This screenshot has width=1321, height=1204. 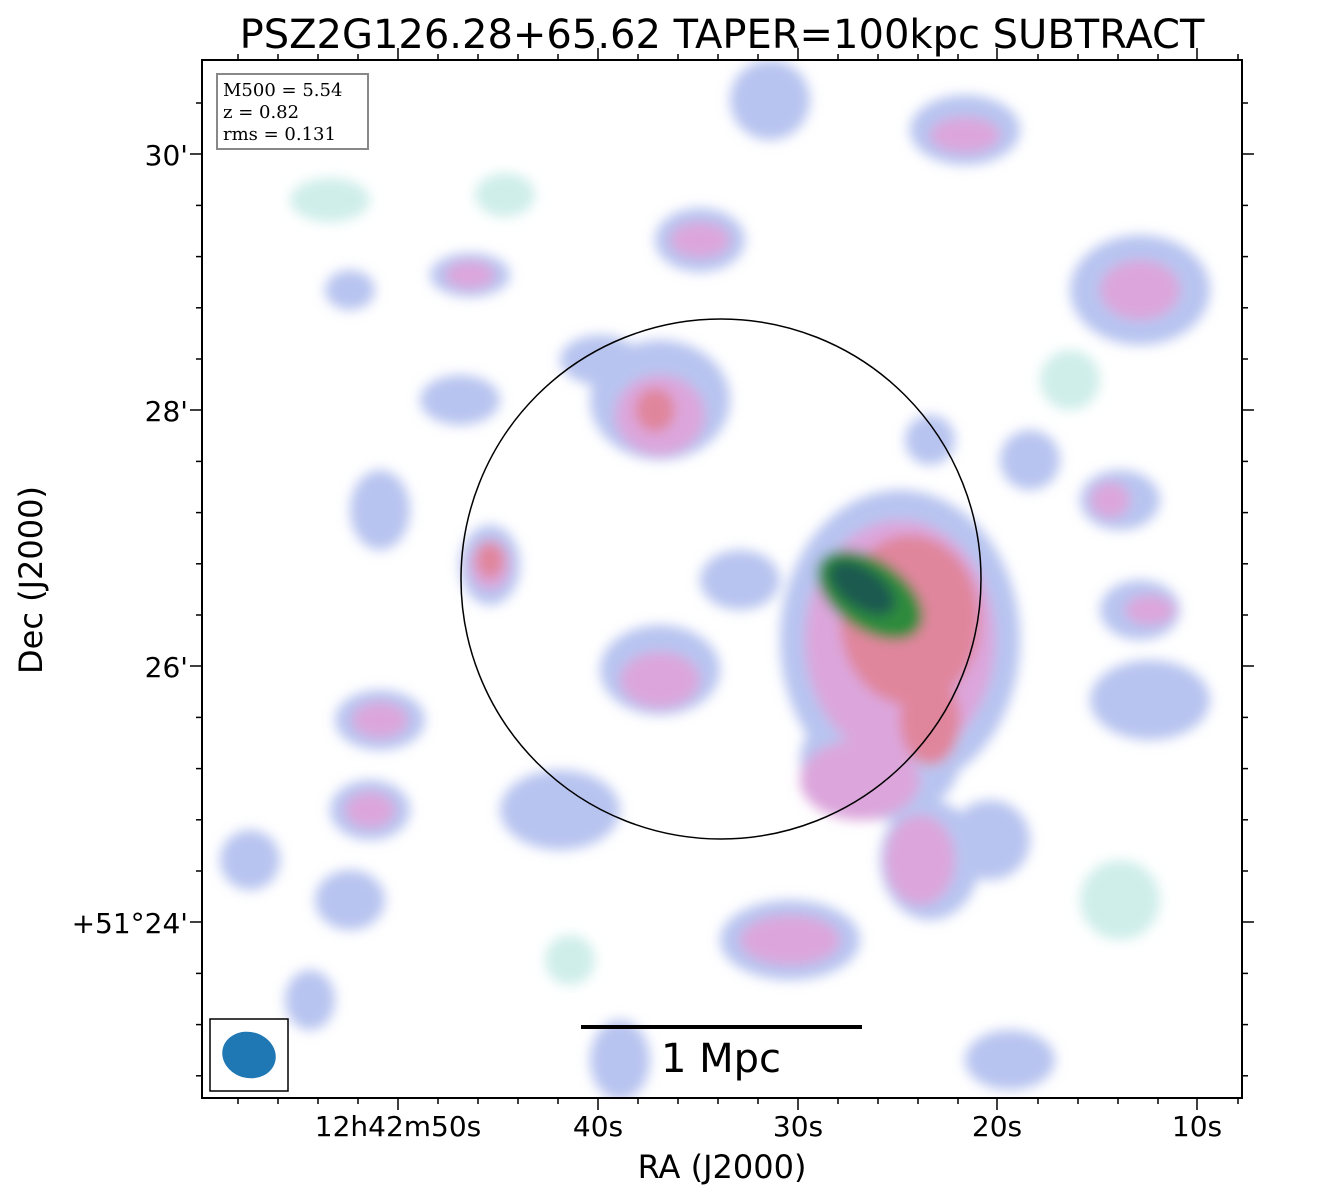 I want to click on info-mass: M500 = 5.54, so click(x=282, y=90).